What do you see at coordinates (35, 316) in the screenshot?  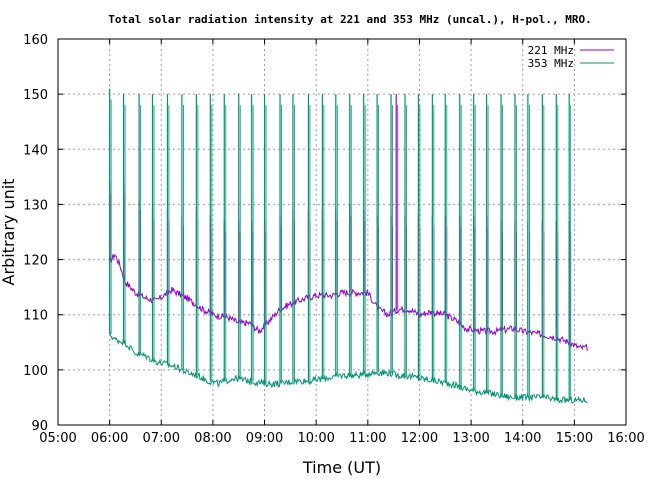 I see `y-tick-label: 110` at bounding box center [35, 316].